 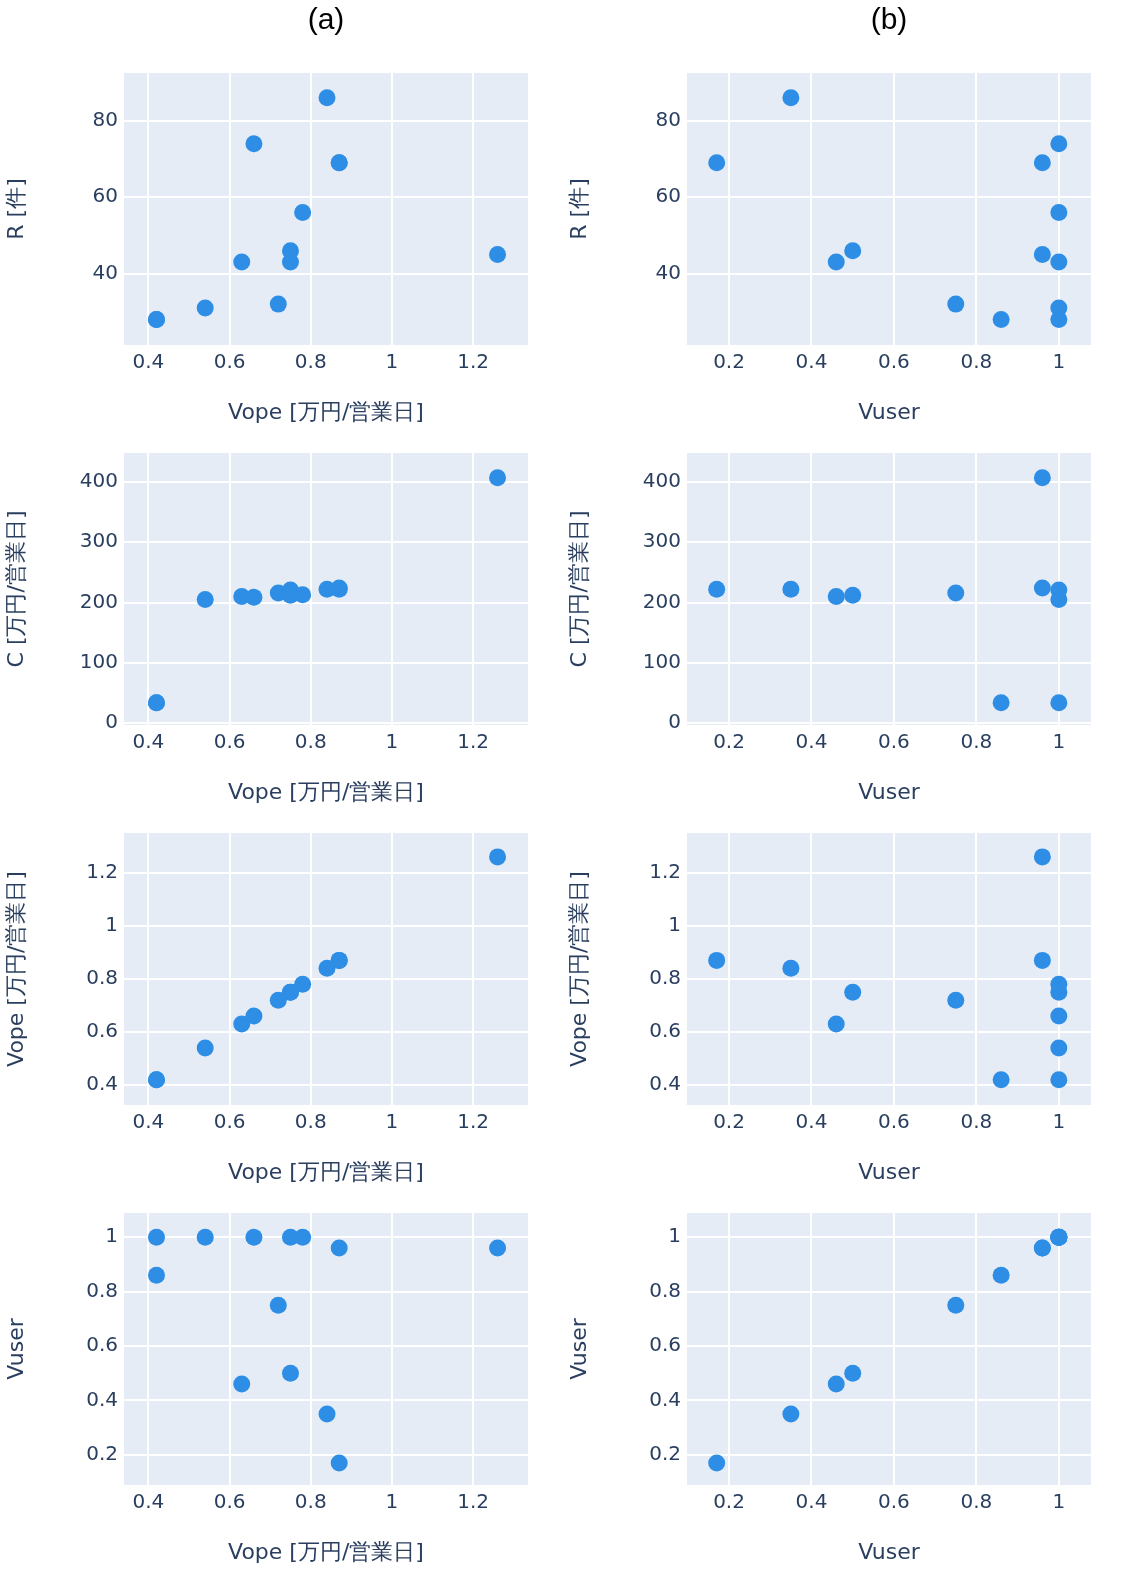 I want to click on chart-title: (a), so click(x=326, y=19).